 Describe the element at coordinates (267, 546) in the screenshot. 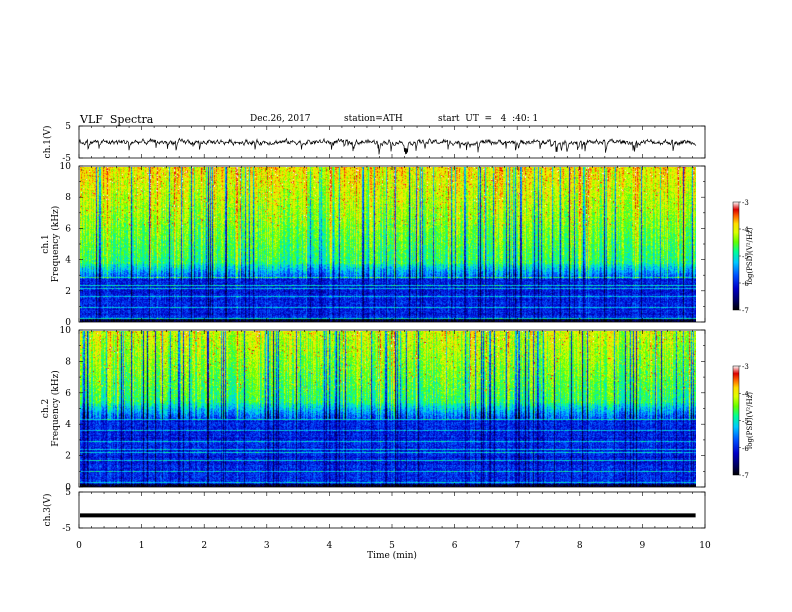

I see `x-tick-label: 3` at that location.